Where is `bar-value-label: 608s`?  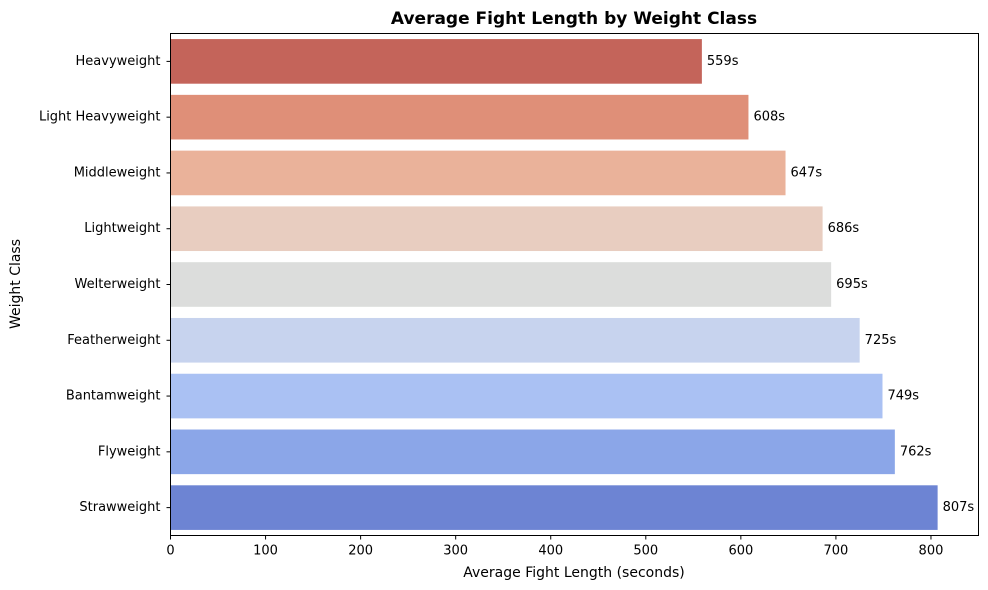 bar-value-label: 608s is located at coordinates (769, 117).